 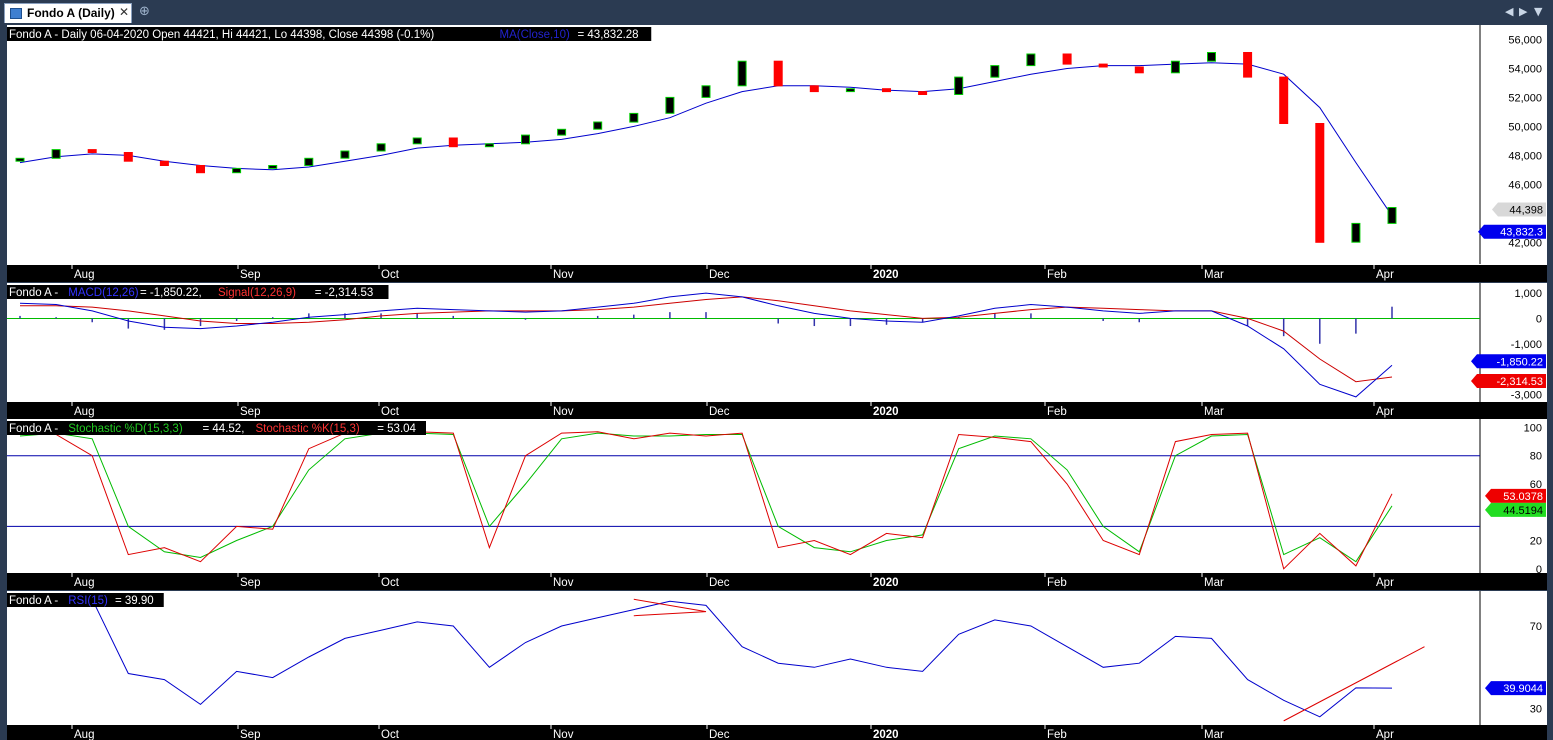 I want to click on signal-line, so click(x=706, y=339).